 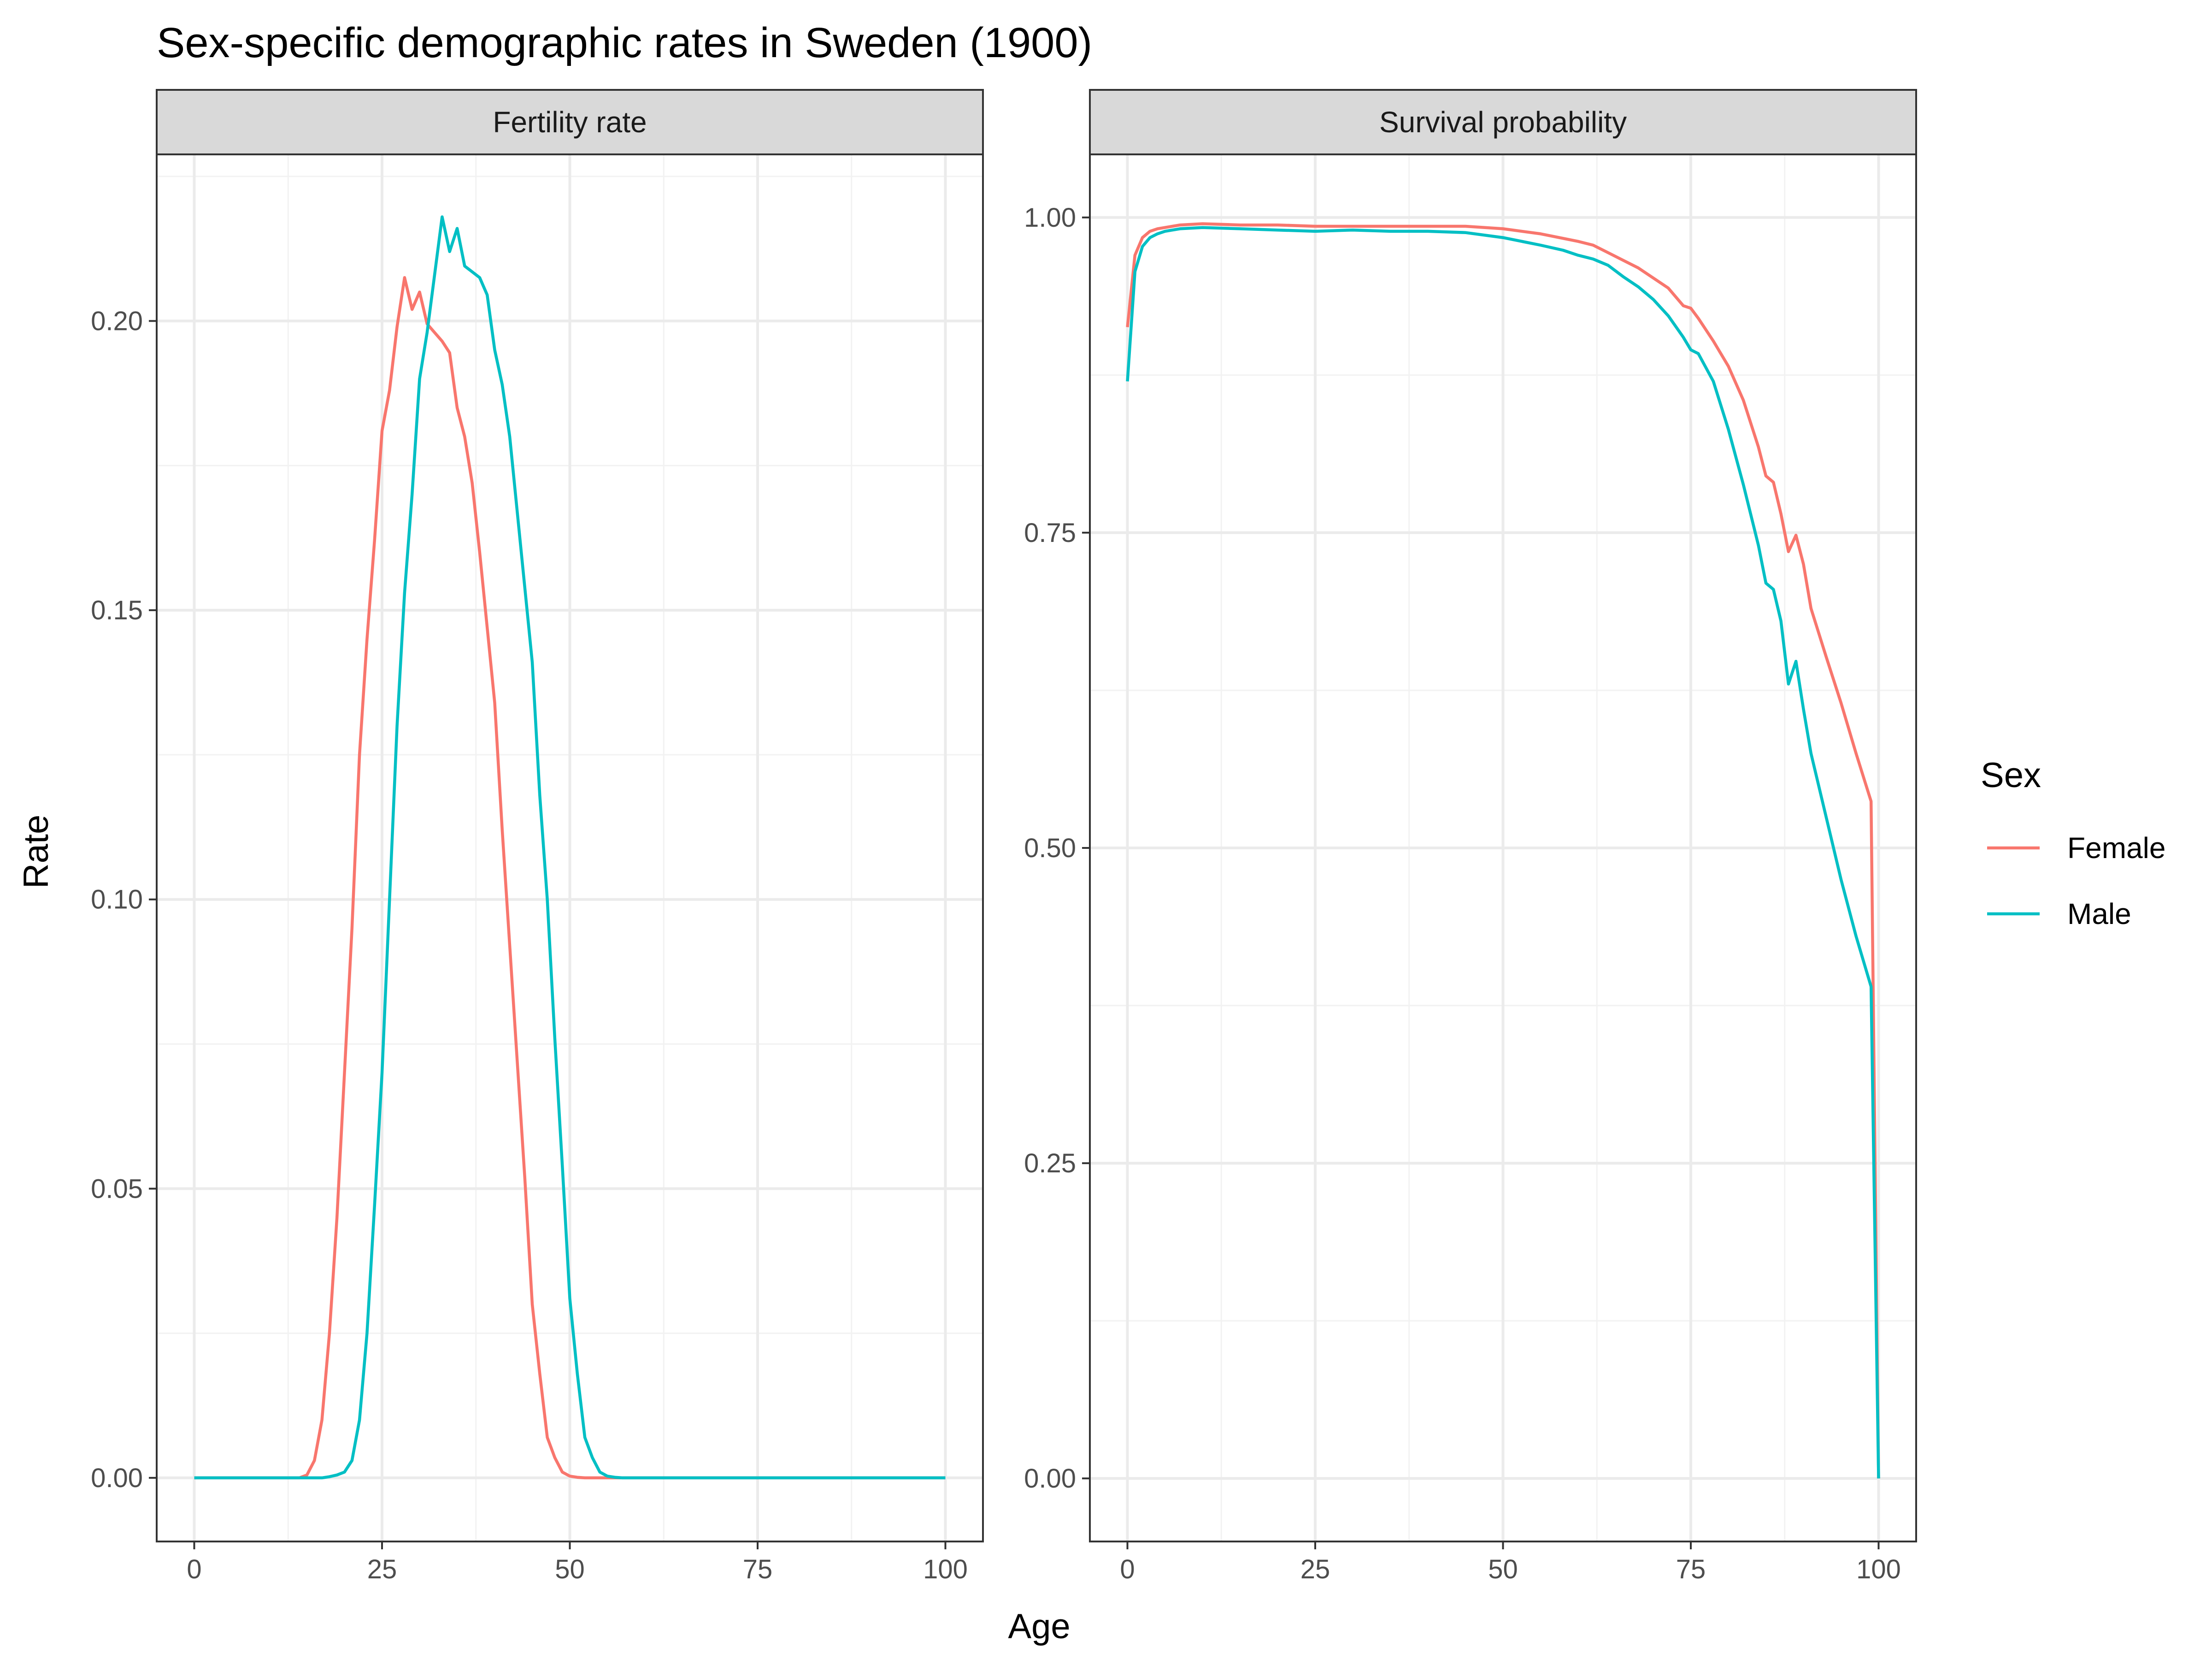 What do you see at coordinates (1050, 848) in the screenshot?
I see `y-tick-label: 0.50` at bounding box center [1050, 848].